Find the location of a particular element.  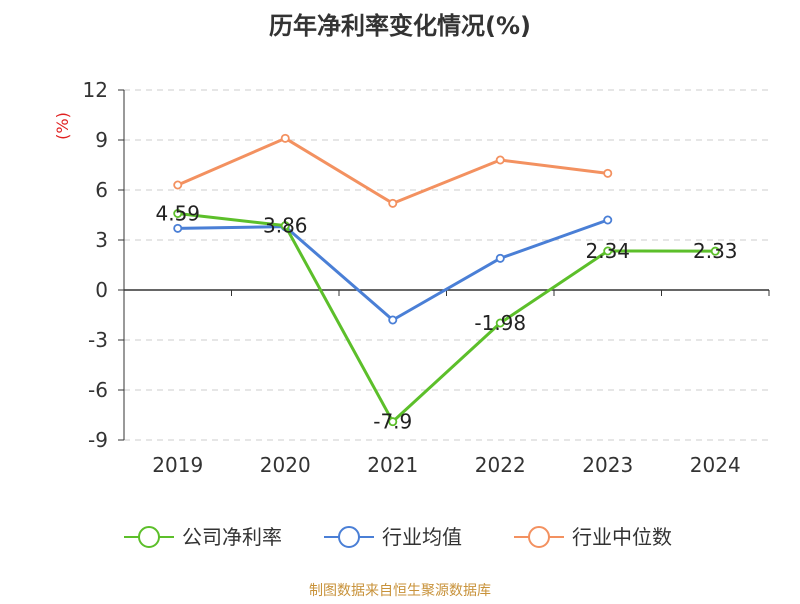

y-tick-label: 0 is located at coordinates (101, 290).